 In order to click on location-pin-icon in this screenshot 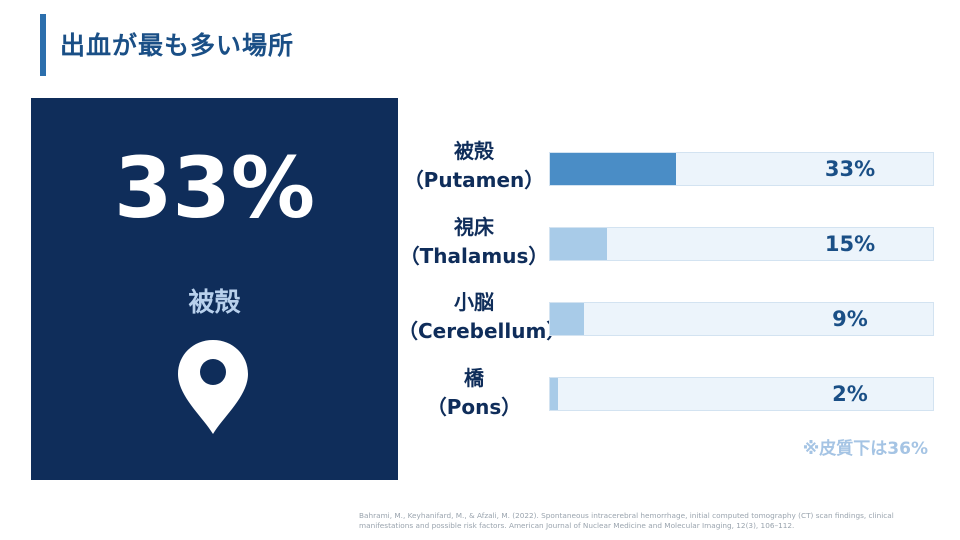, I will do `click(213, 387)`.